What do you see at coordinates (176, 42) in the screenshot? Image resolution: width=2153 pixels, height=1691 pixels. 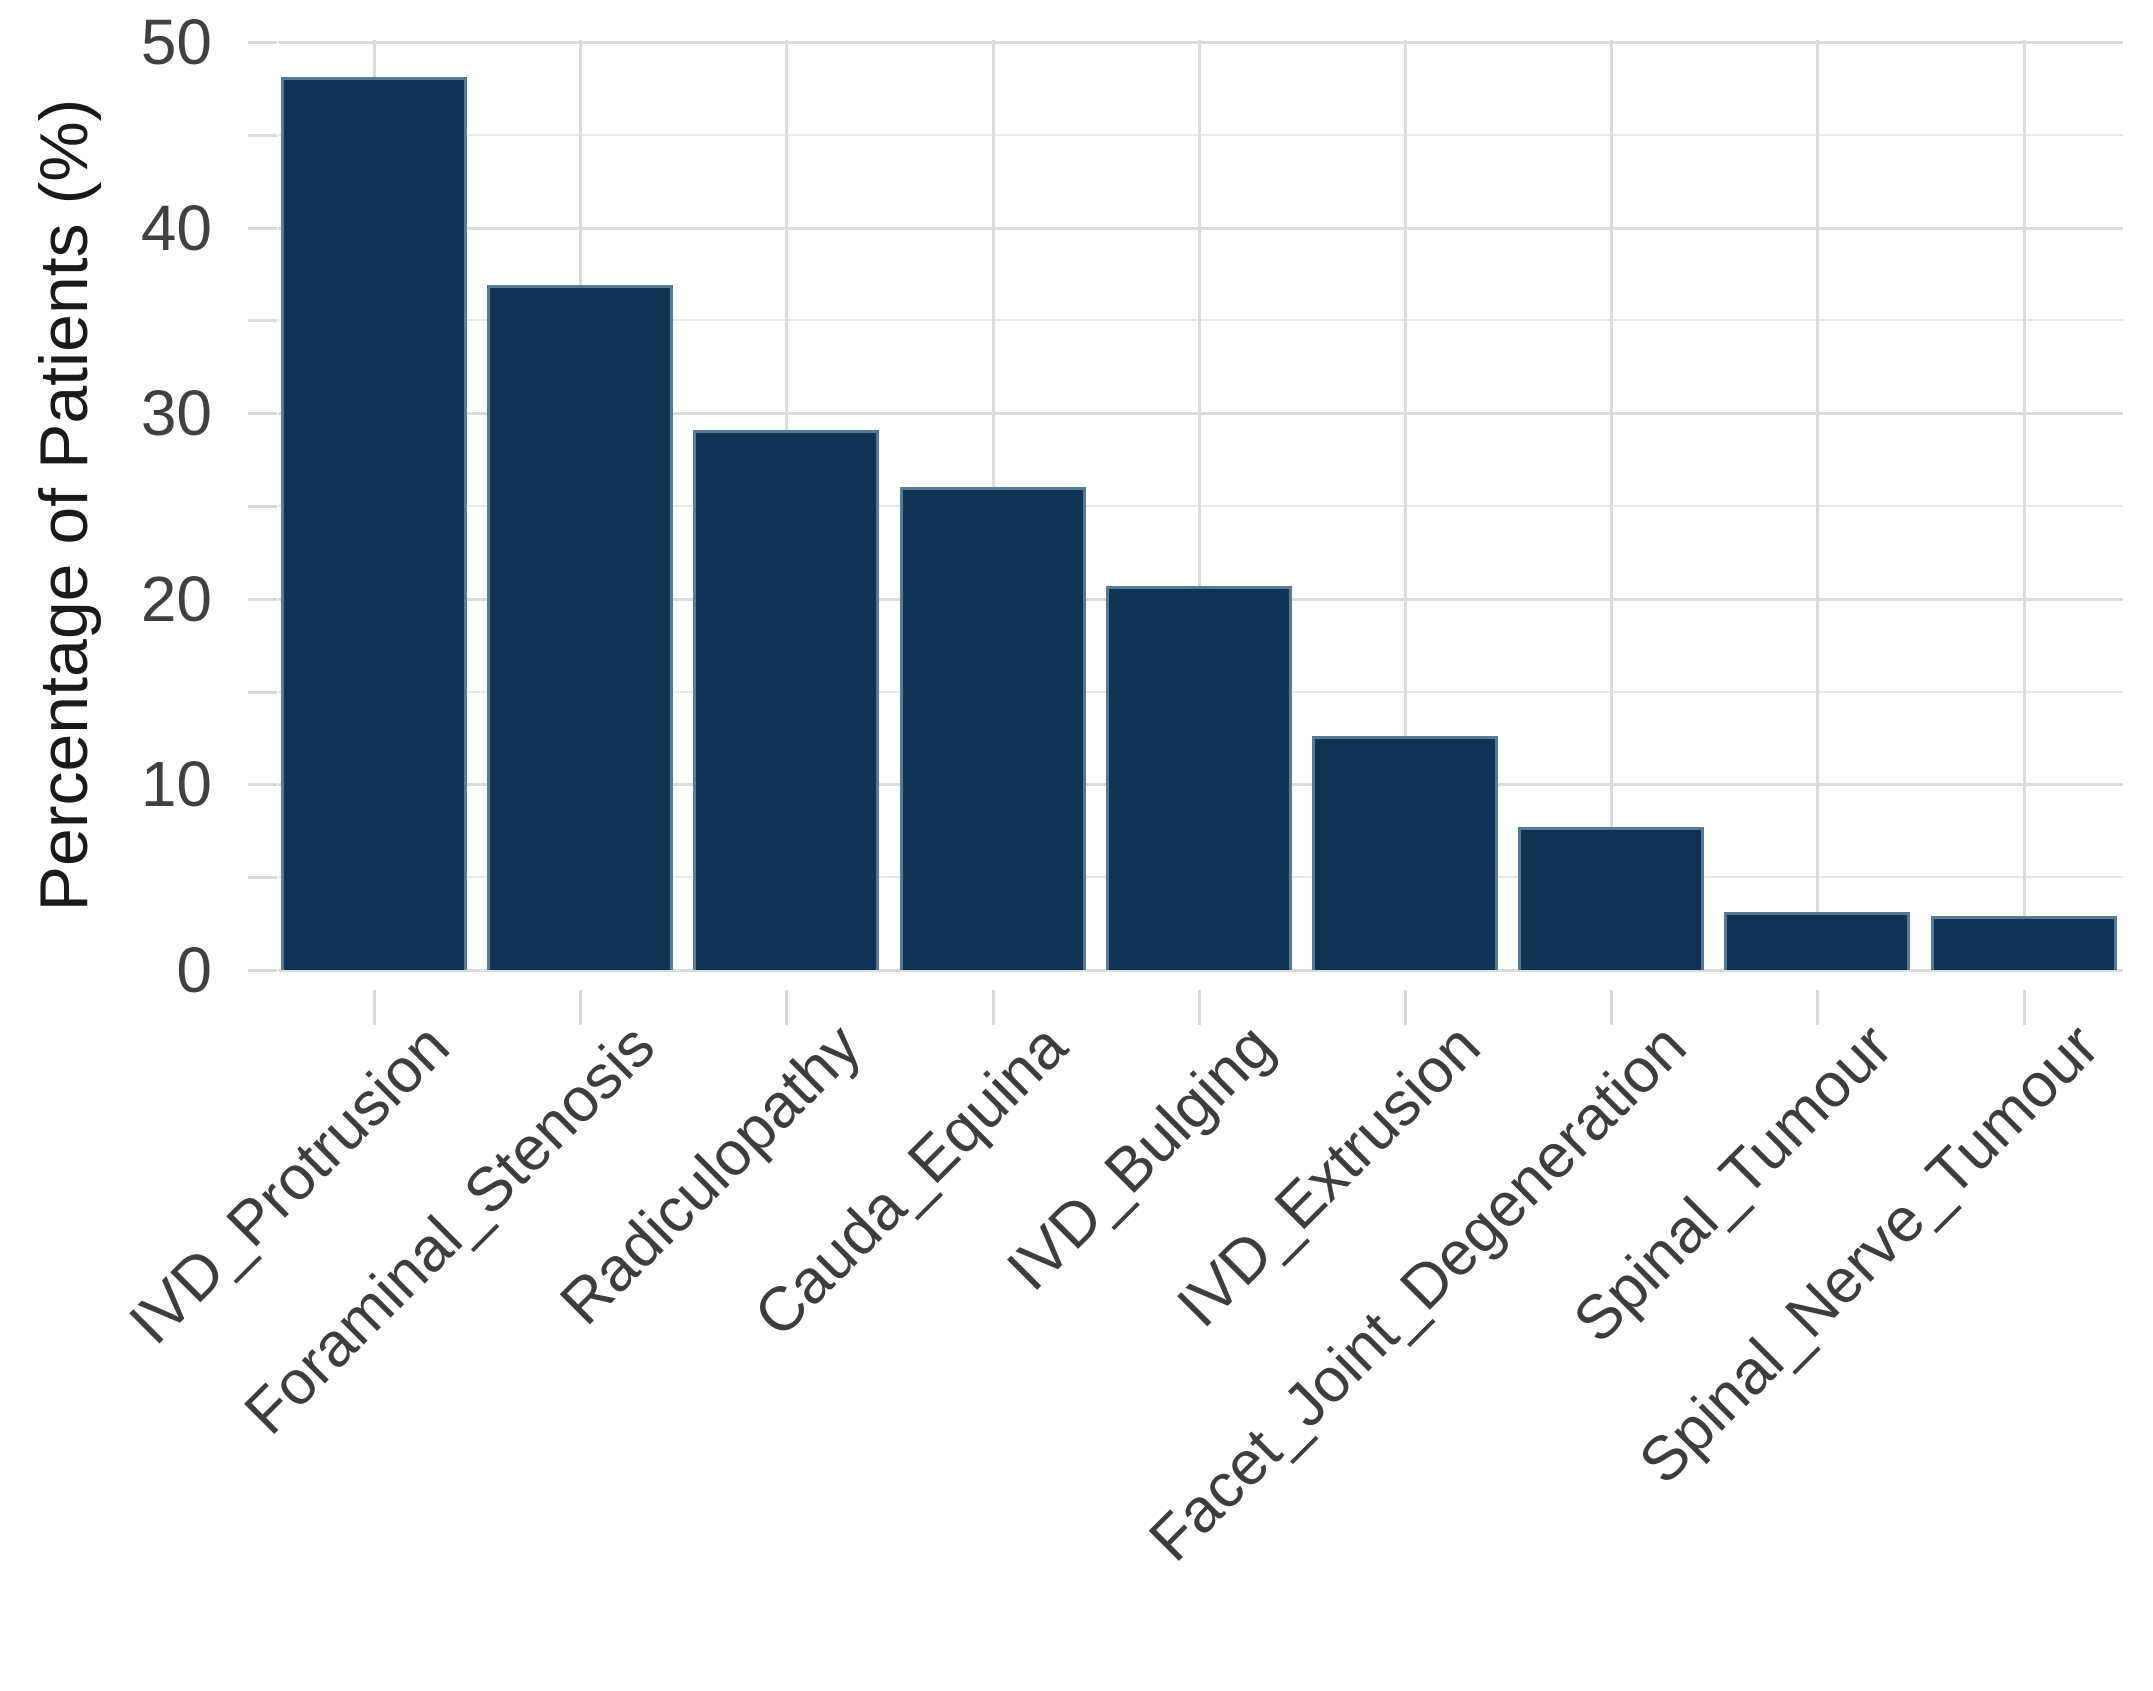 I see `y-tick-label-50: 50` at bounding box center [176, 42].